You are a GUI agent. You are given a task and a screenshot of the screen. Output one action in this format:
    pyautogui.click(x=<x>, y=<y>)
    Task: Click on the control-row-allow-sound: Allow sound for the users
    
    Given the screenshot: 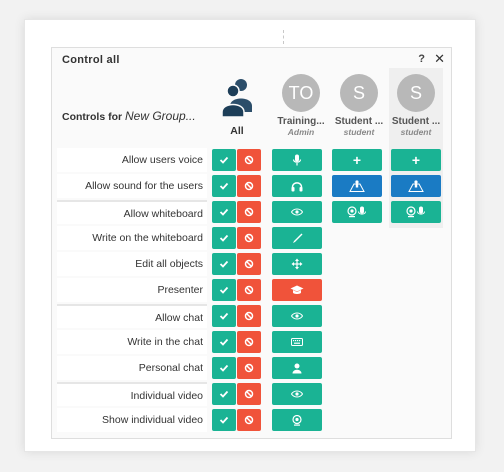 What is the action you would take?
    pyautogui.click(x=197, y=187)
    